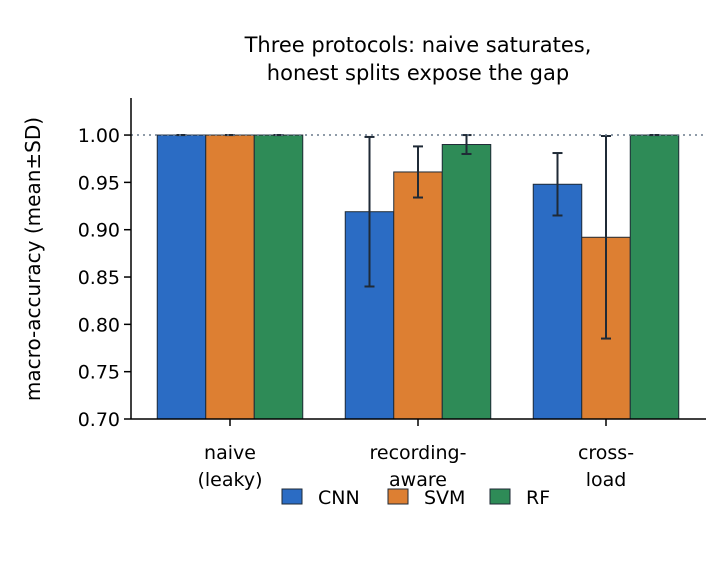  What do you see at coordinates (99, 136) in the screenshot?
I see `y-tick-label-6: 1.00` at bounding box center [99, 136].